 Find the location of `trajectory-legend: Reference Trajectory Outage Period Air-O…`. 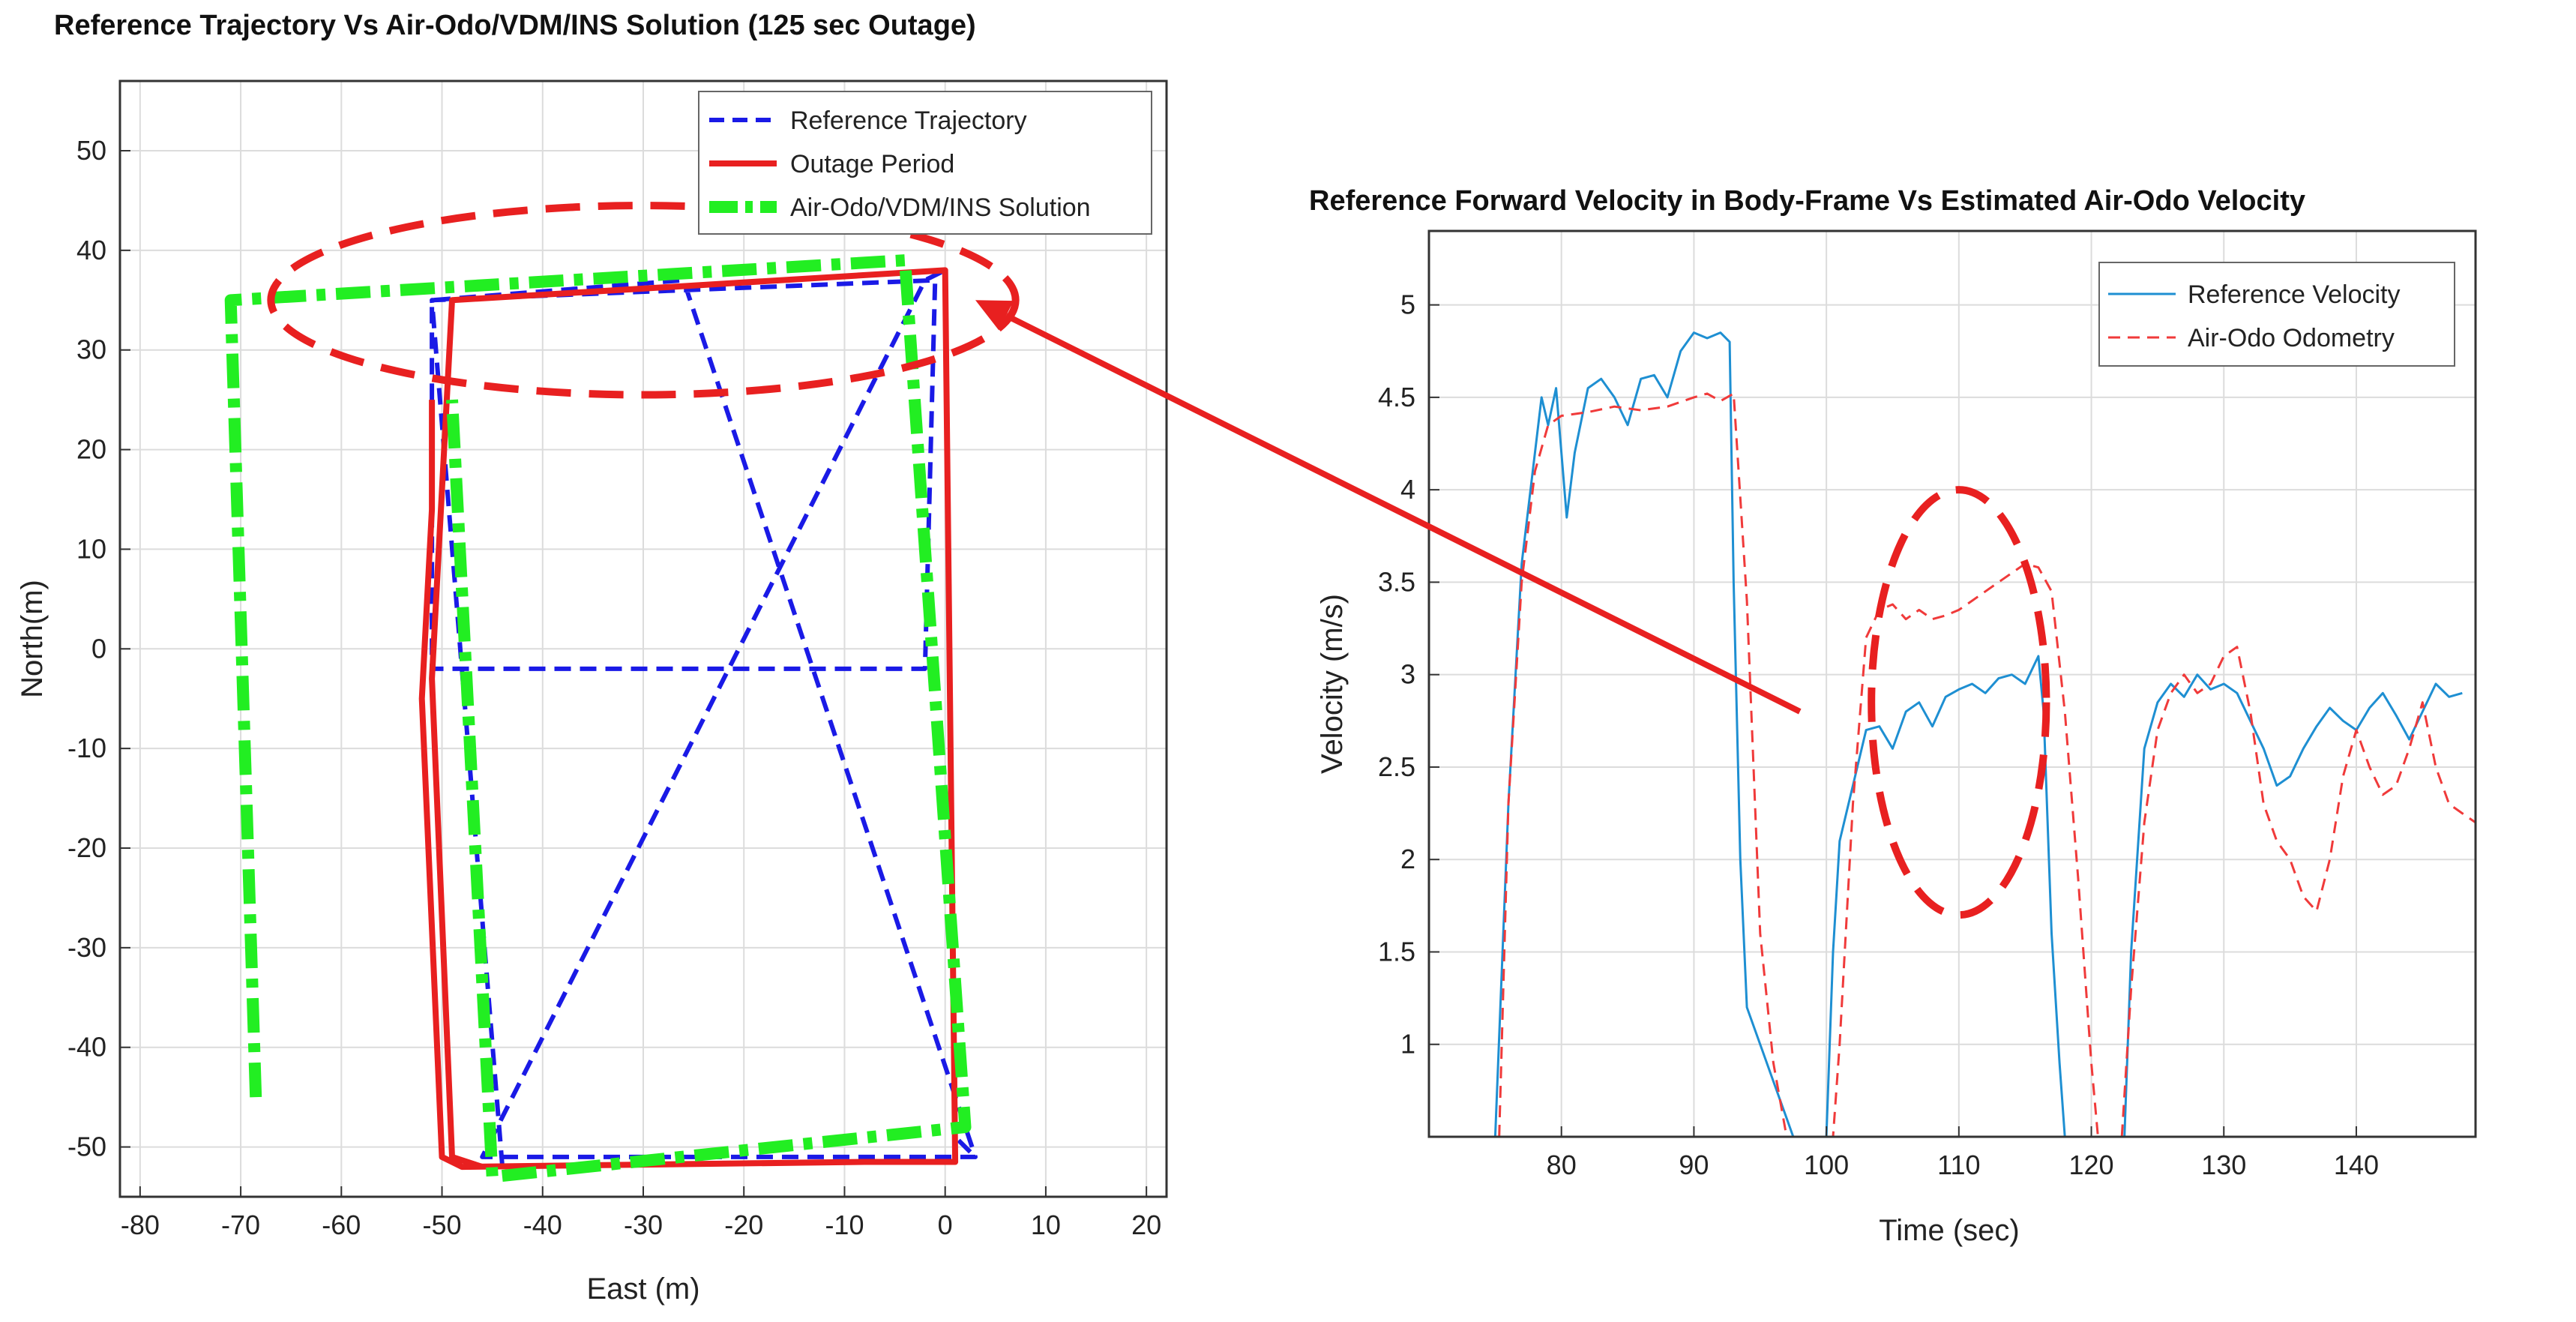

trajectory-legend: Reference Trajectory Outage Period Air-O… is located at coordinates (925, 163).